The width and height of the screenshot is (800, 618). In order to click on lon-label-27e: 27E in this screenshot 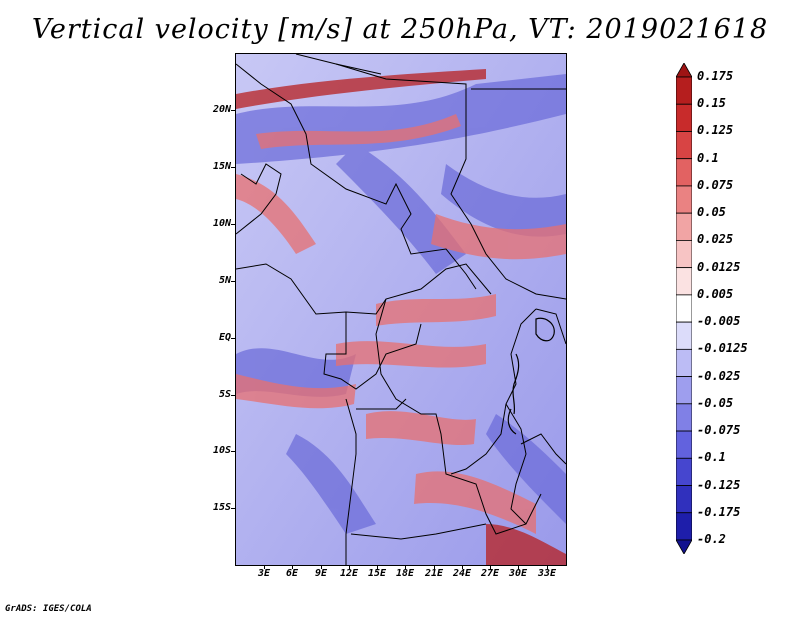, I will do `click(490, 573)`.